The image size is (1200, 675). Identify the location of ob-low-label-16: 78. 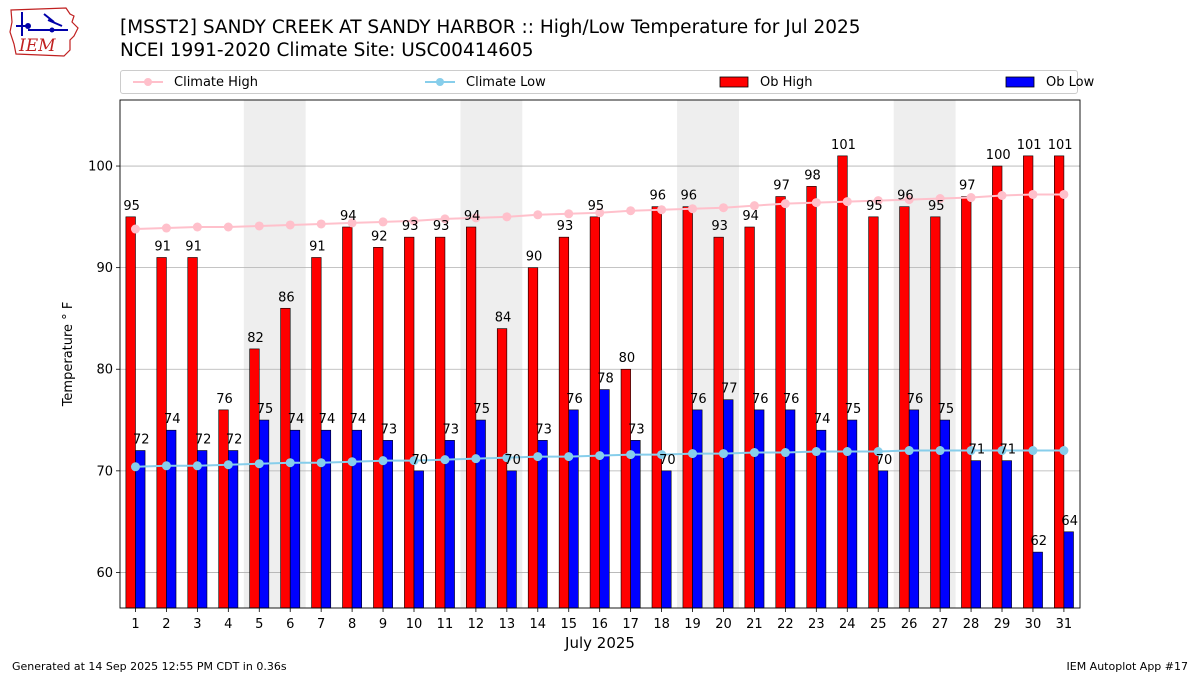
(605, 379).